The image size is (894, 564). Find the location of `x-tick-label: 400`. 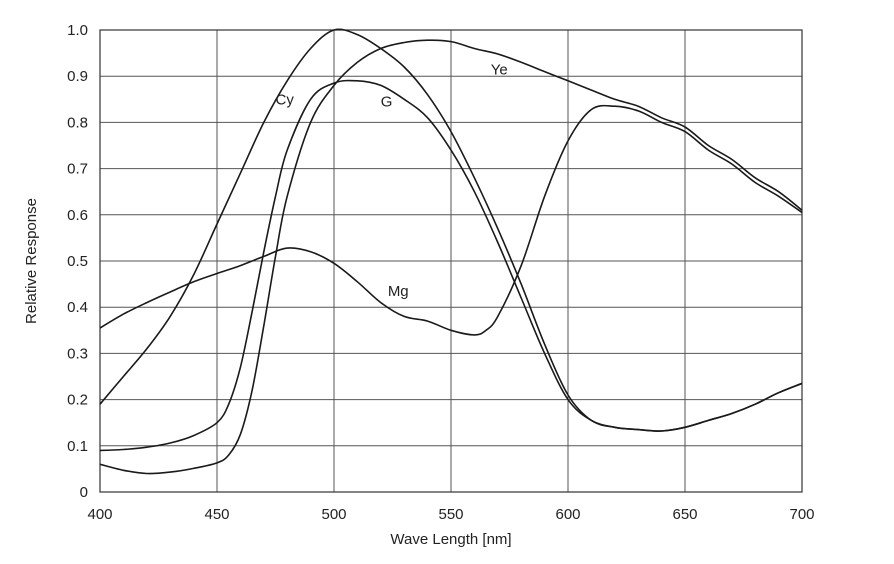

x-tick-label: 400 is located at coordinates (99, 514).